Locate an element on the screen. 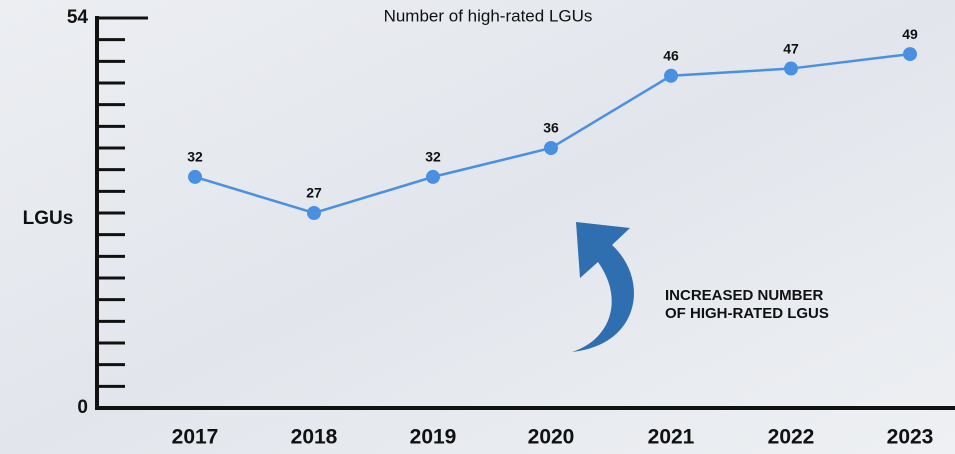  x-tick-label: 2017 is located at coordinates (195, 437).